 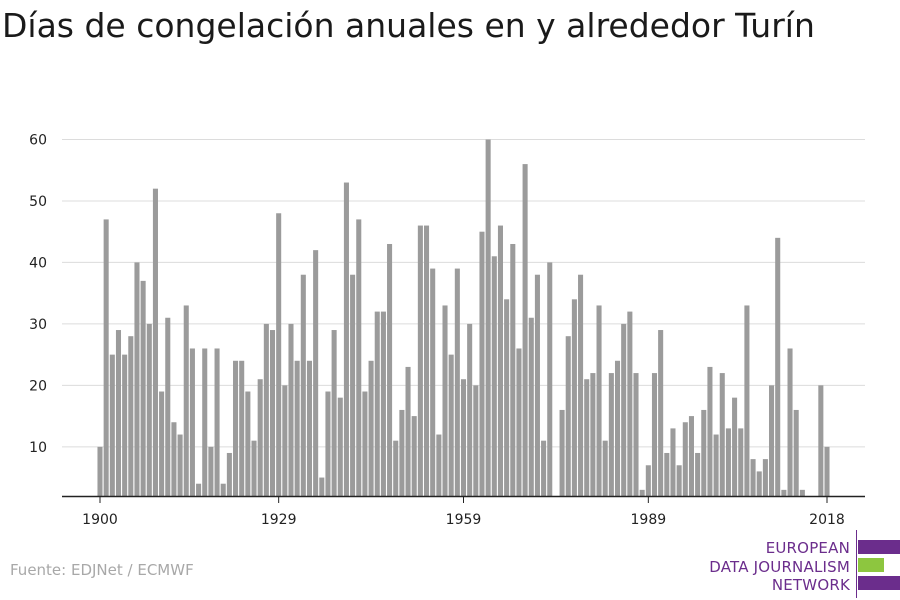 What do you see at coordinates (279, 520) in the screenshot?
I see `x-tick-label: 1929` at bounding box center [279, 520].